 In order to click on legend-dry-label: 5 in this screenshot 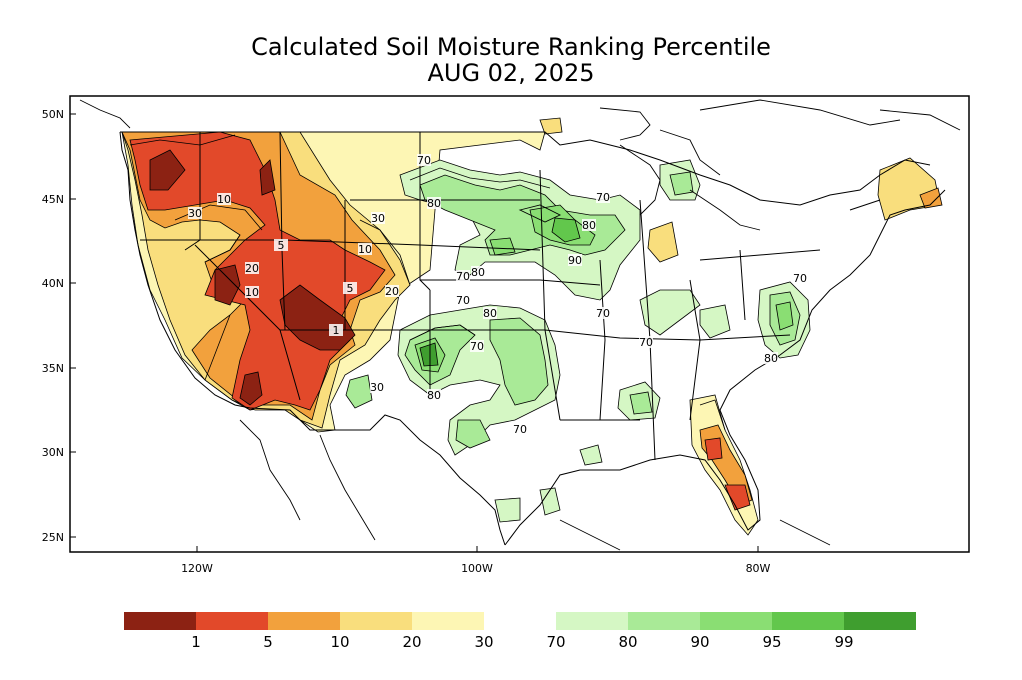, I will do `click(268, 642)`.